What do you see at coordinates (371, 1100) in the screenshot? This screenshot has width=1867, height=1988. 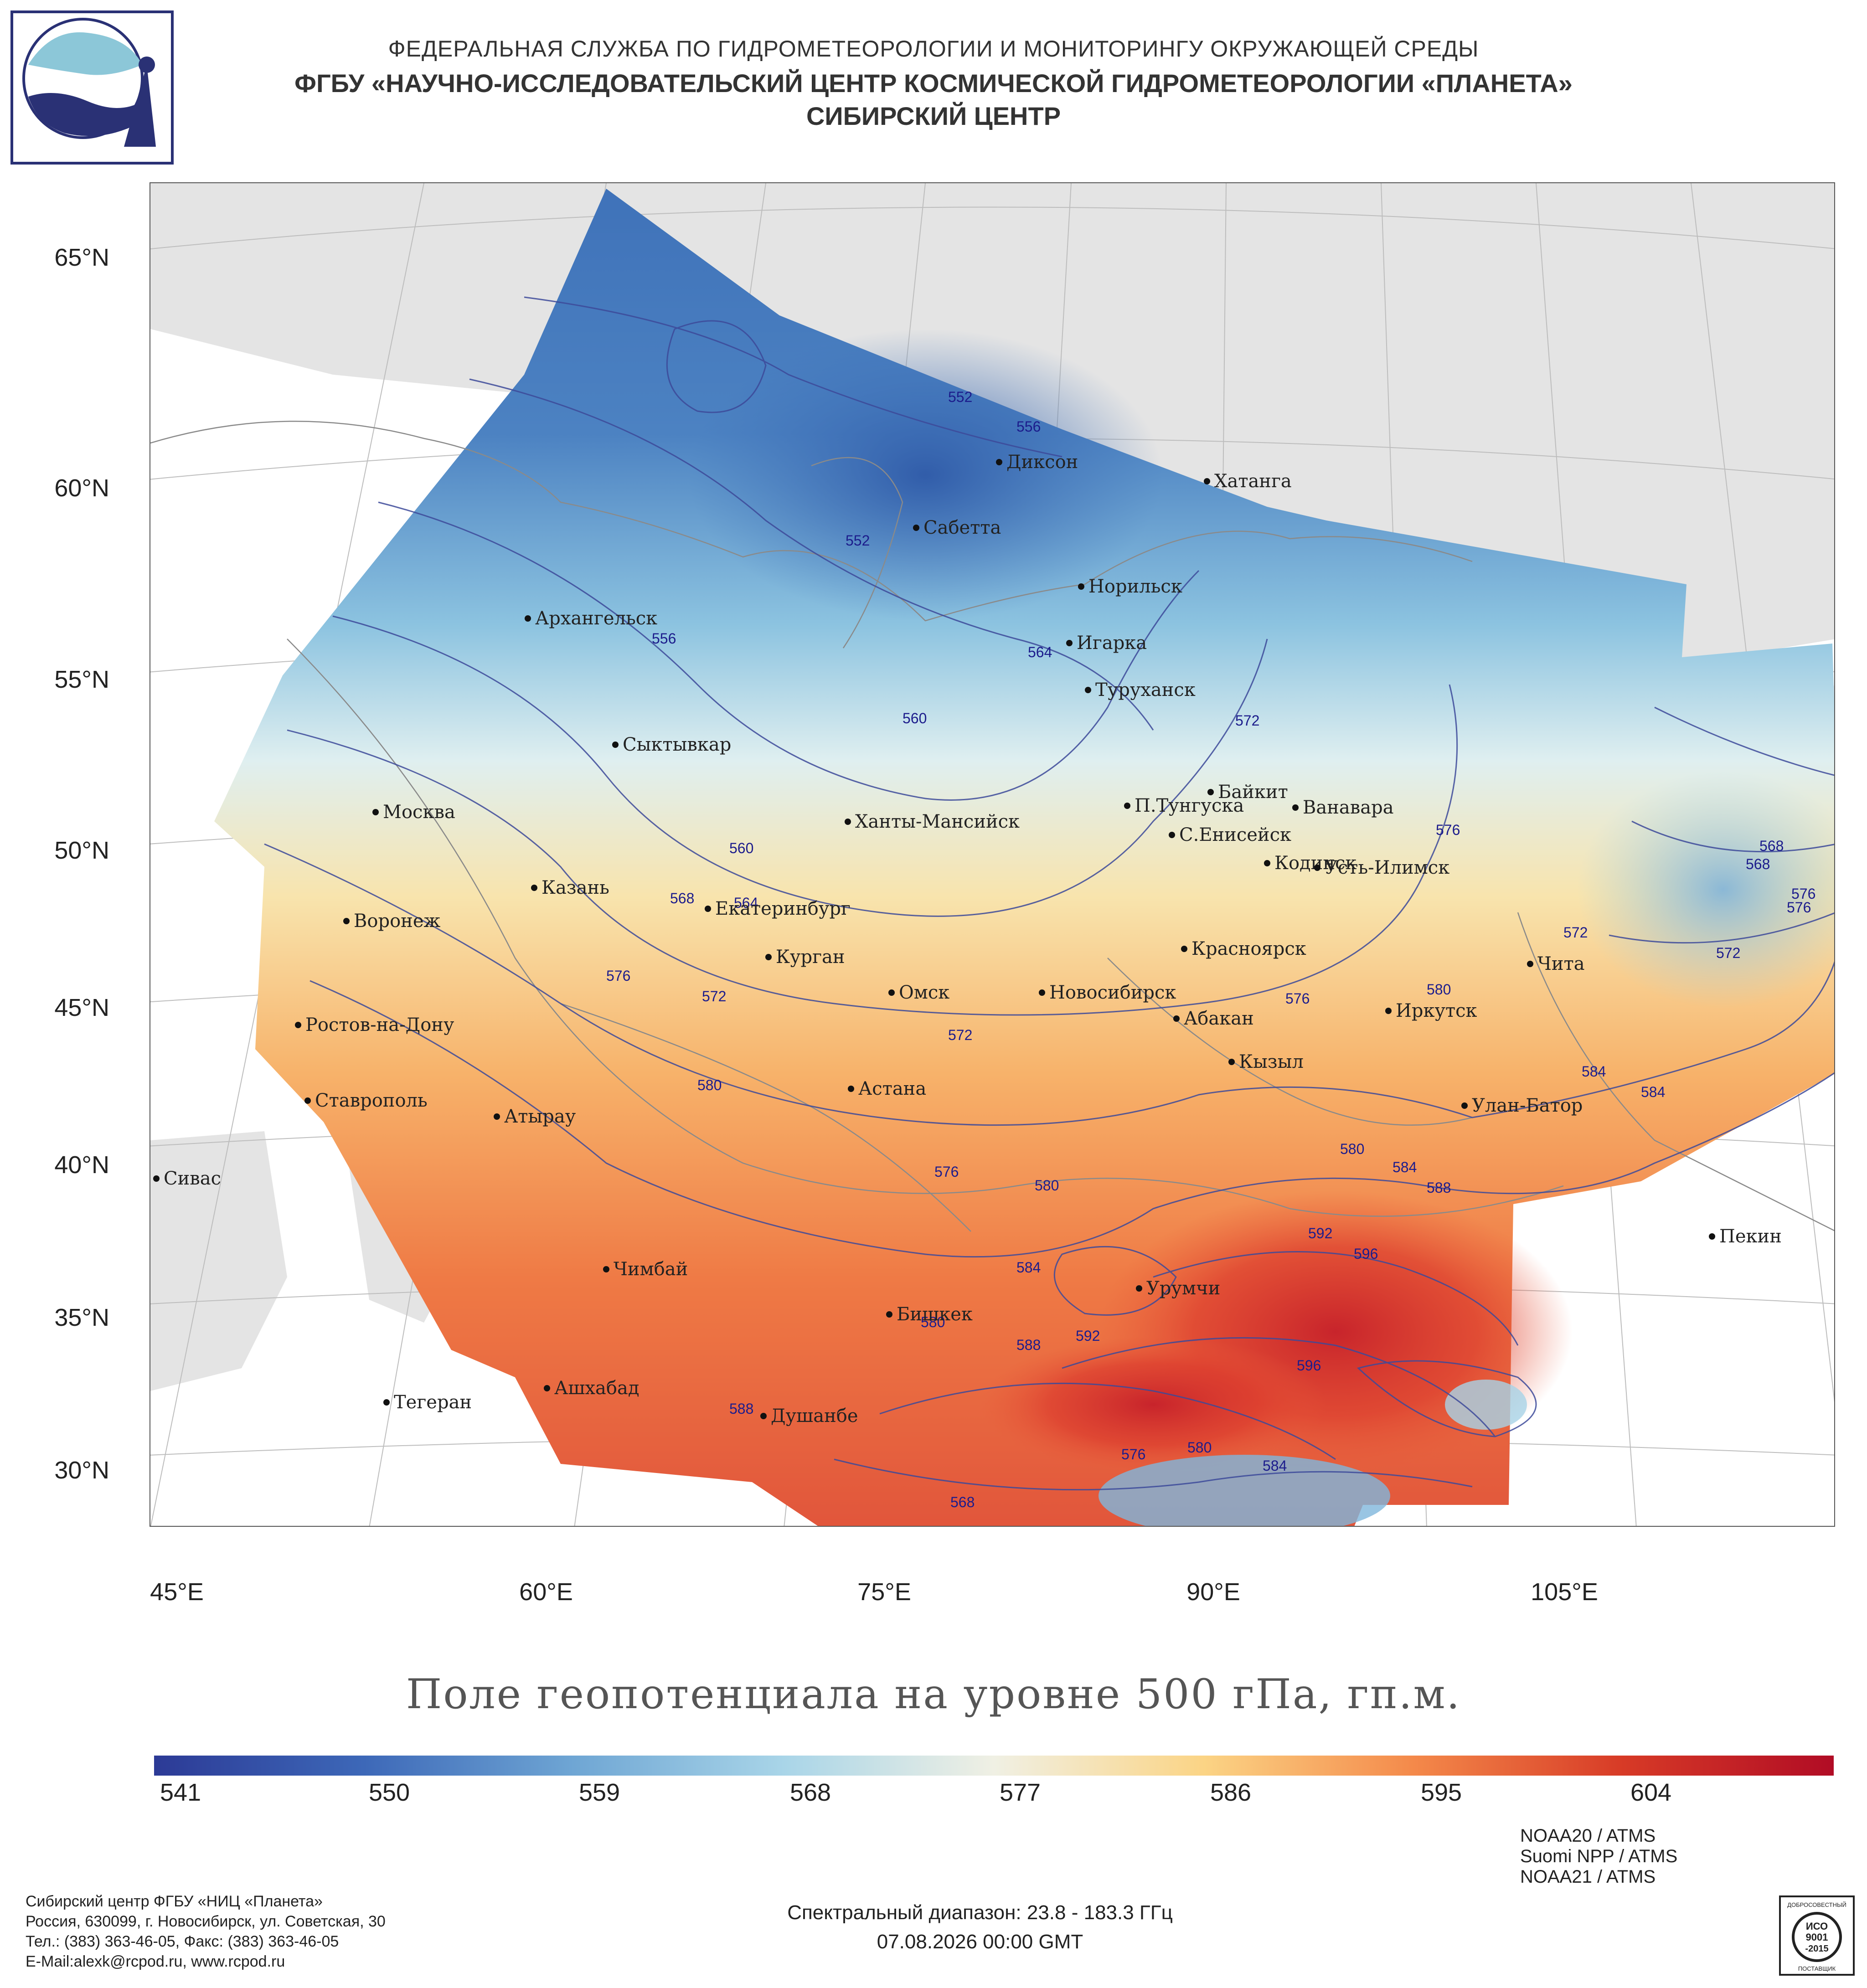 I see `svg-text: Ставрополь` at bounding box center [371, 1100].